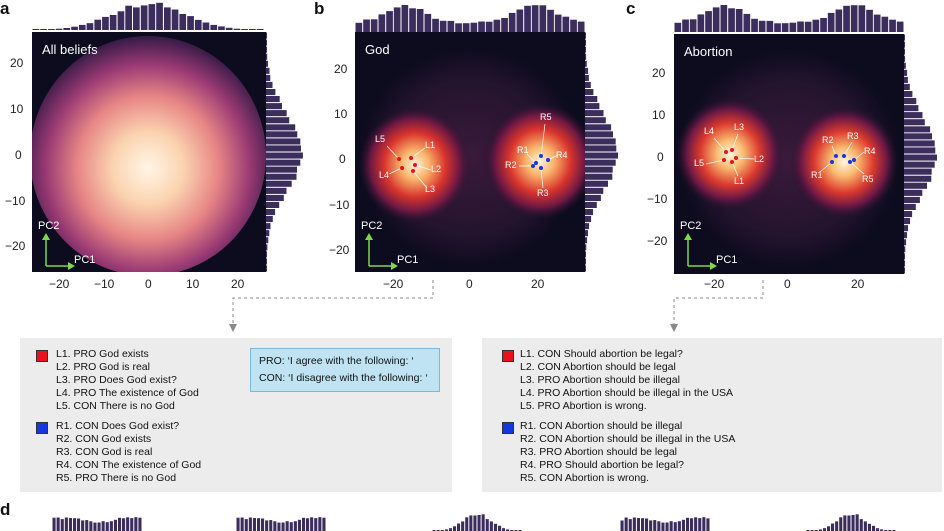 This screenshot has height=531, width=944. What do you see at coordinates (17, 63) in the screenshot?
I see `y-tick: 20` at bounding box center [17, 63].